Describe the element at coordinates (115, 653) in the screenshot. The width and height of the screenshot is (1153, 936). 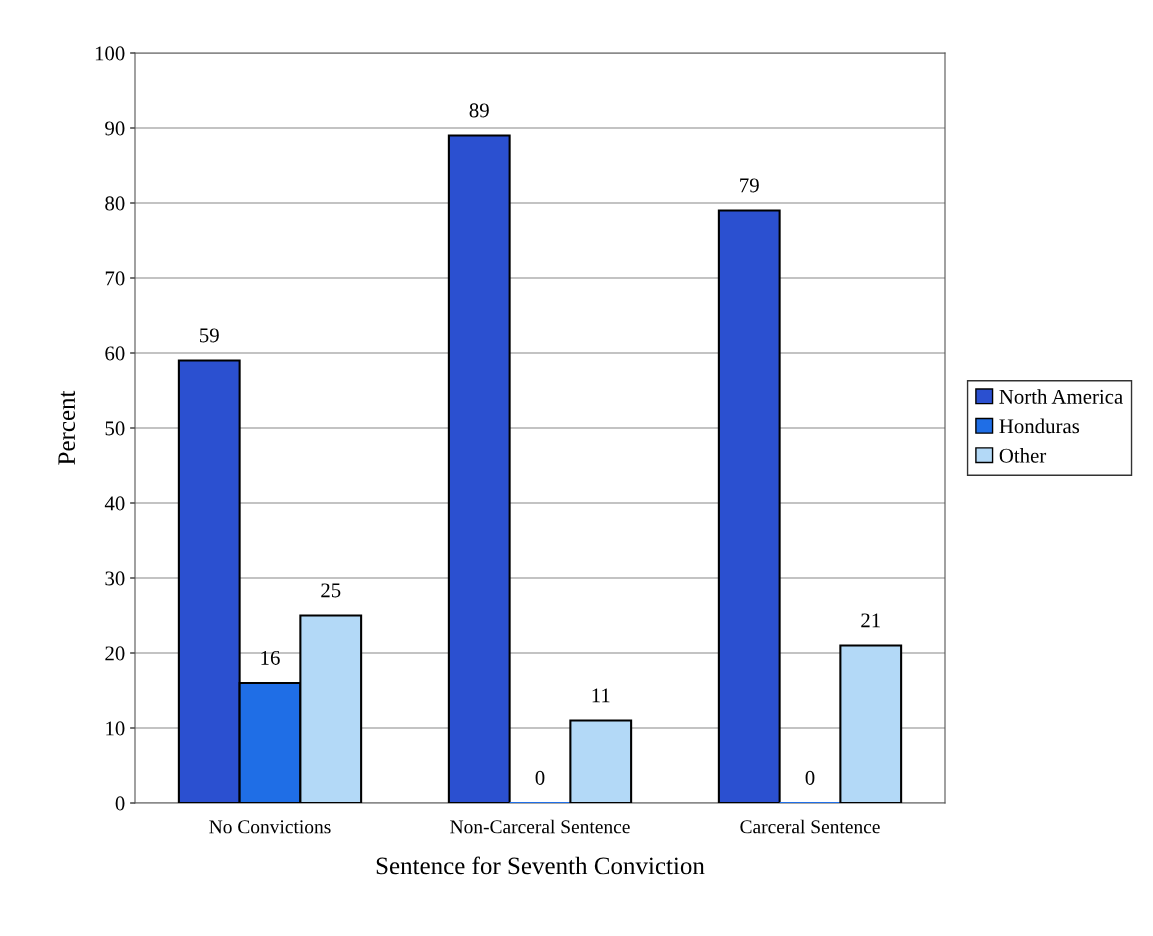
I see `y-tick-label: 20` at that location.